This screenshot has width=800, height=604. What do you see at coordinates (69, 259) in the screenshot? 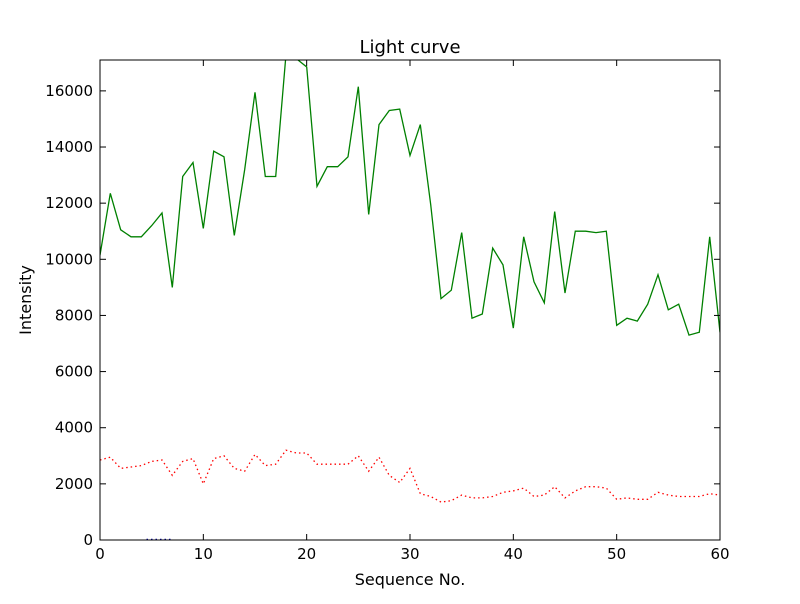
I see `y-tick-label: 10000` at bounding box center [69, 259].